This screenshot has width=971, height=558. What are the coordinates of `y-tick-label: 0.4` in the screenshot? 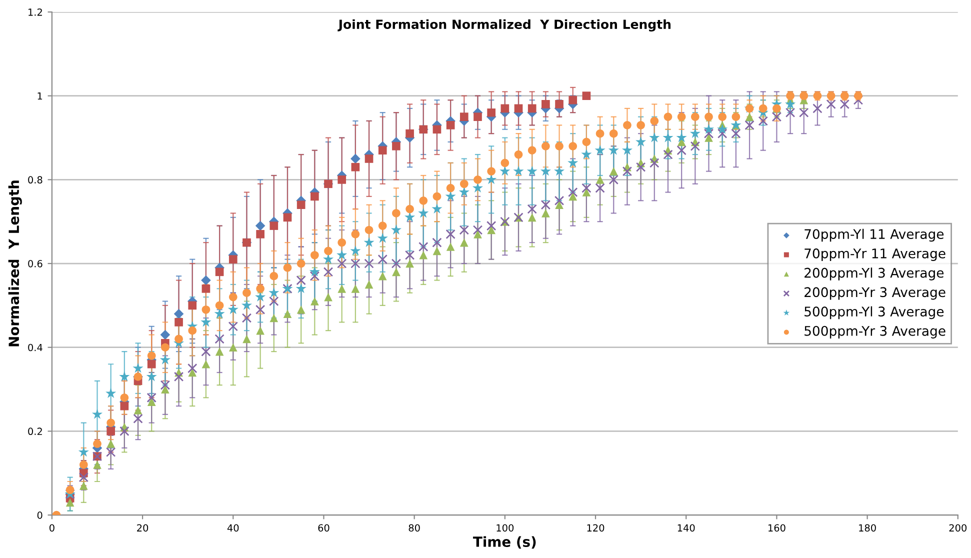 It's located at (35, 348).